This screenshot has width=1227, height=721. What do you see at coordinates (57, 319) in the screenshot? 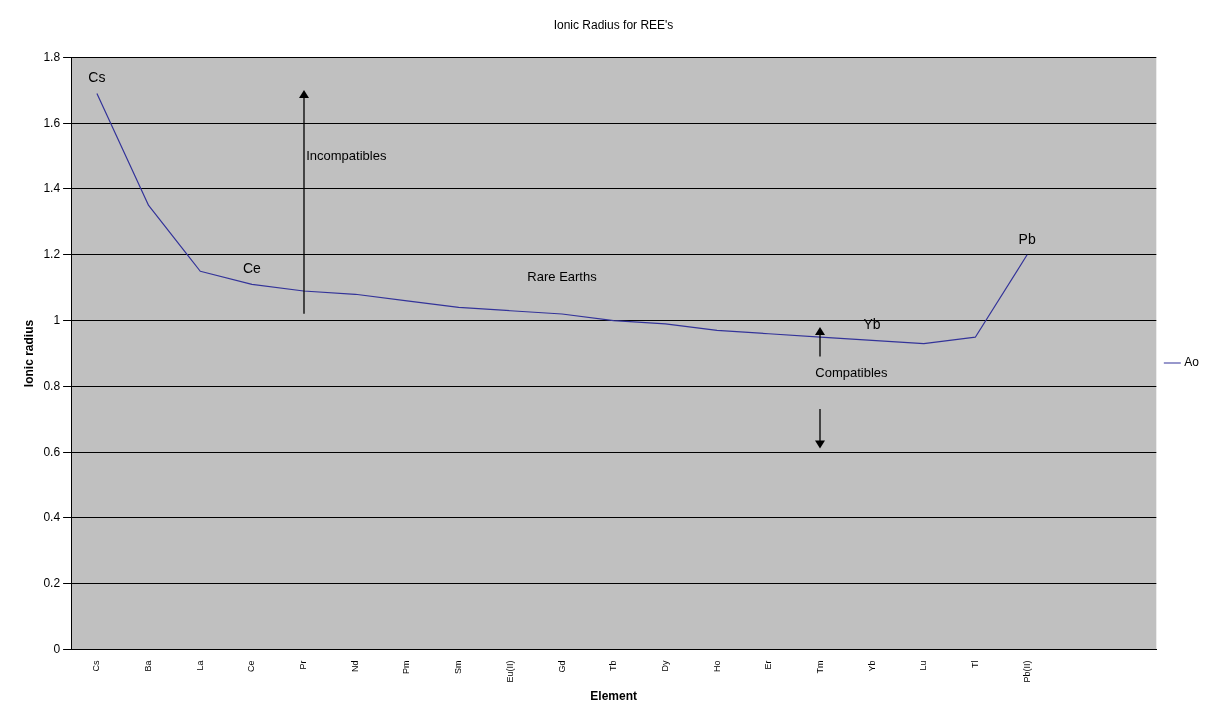
I see `y-tick-label: 1` at bounding box center [57, 319].